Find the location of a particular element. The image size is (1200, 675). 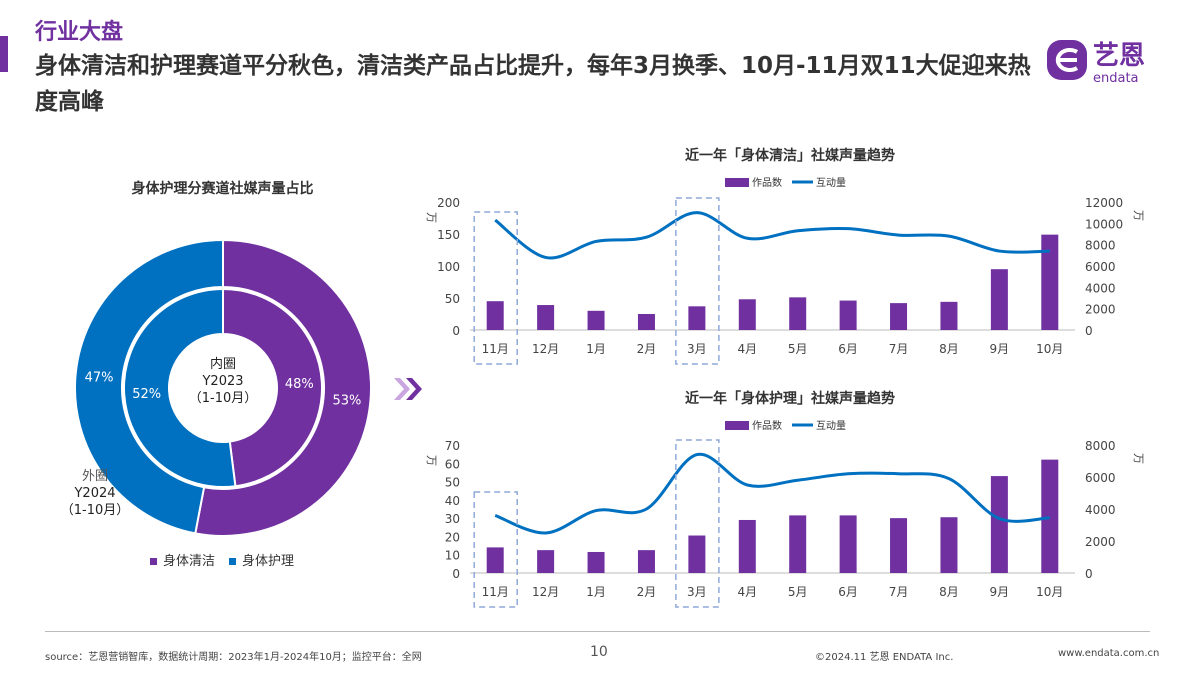

inner-ring-label: 内圈 is located at coordinates (223, 364).